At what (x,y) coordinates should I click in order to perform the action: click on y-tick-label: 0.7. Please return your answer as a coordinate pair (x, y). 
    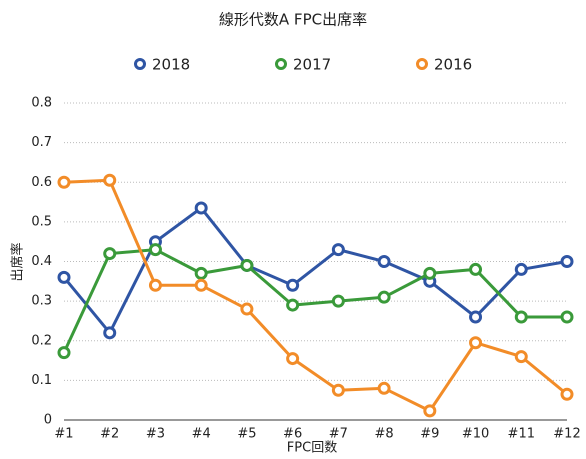
    Looking at the image, I should click on (41, 142).